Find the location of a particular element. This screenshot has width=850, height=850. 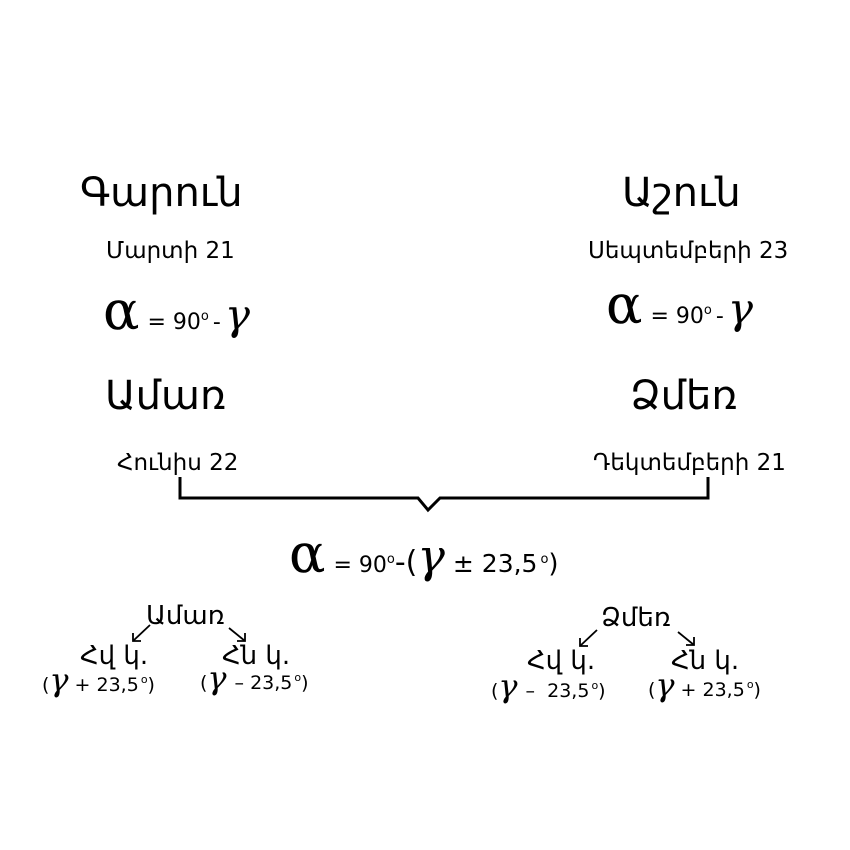

autumn-formula: α = 90 o - γ is located at coordinates (679, 305).